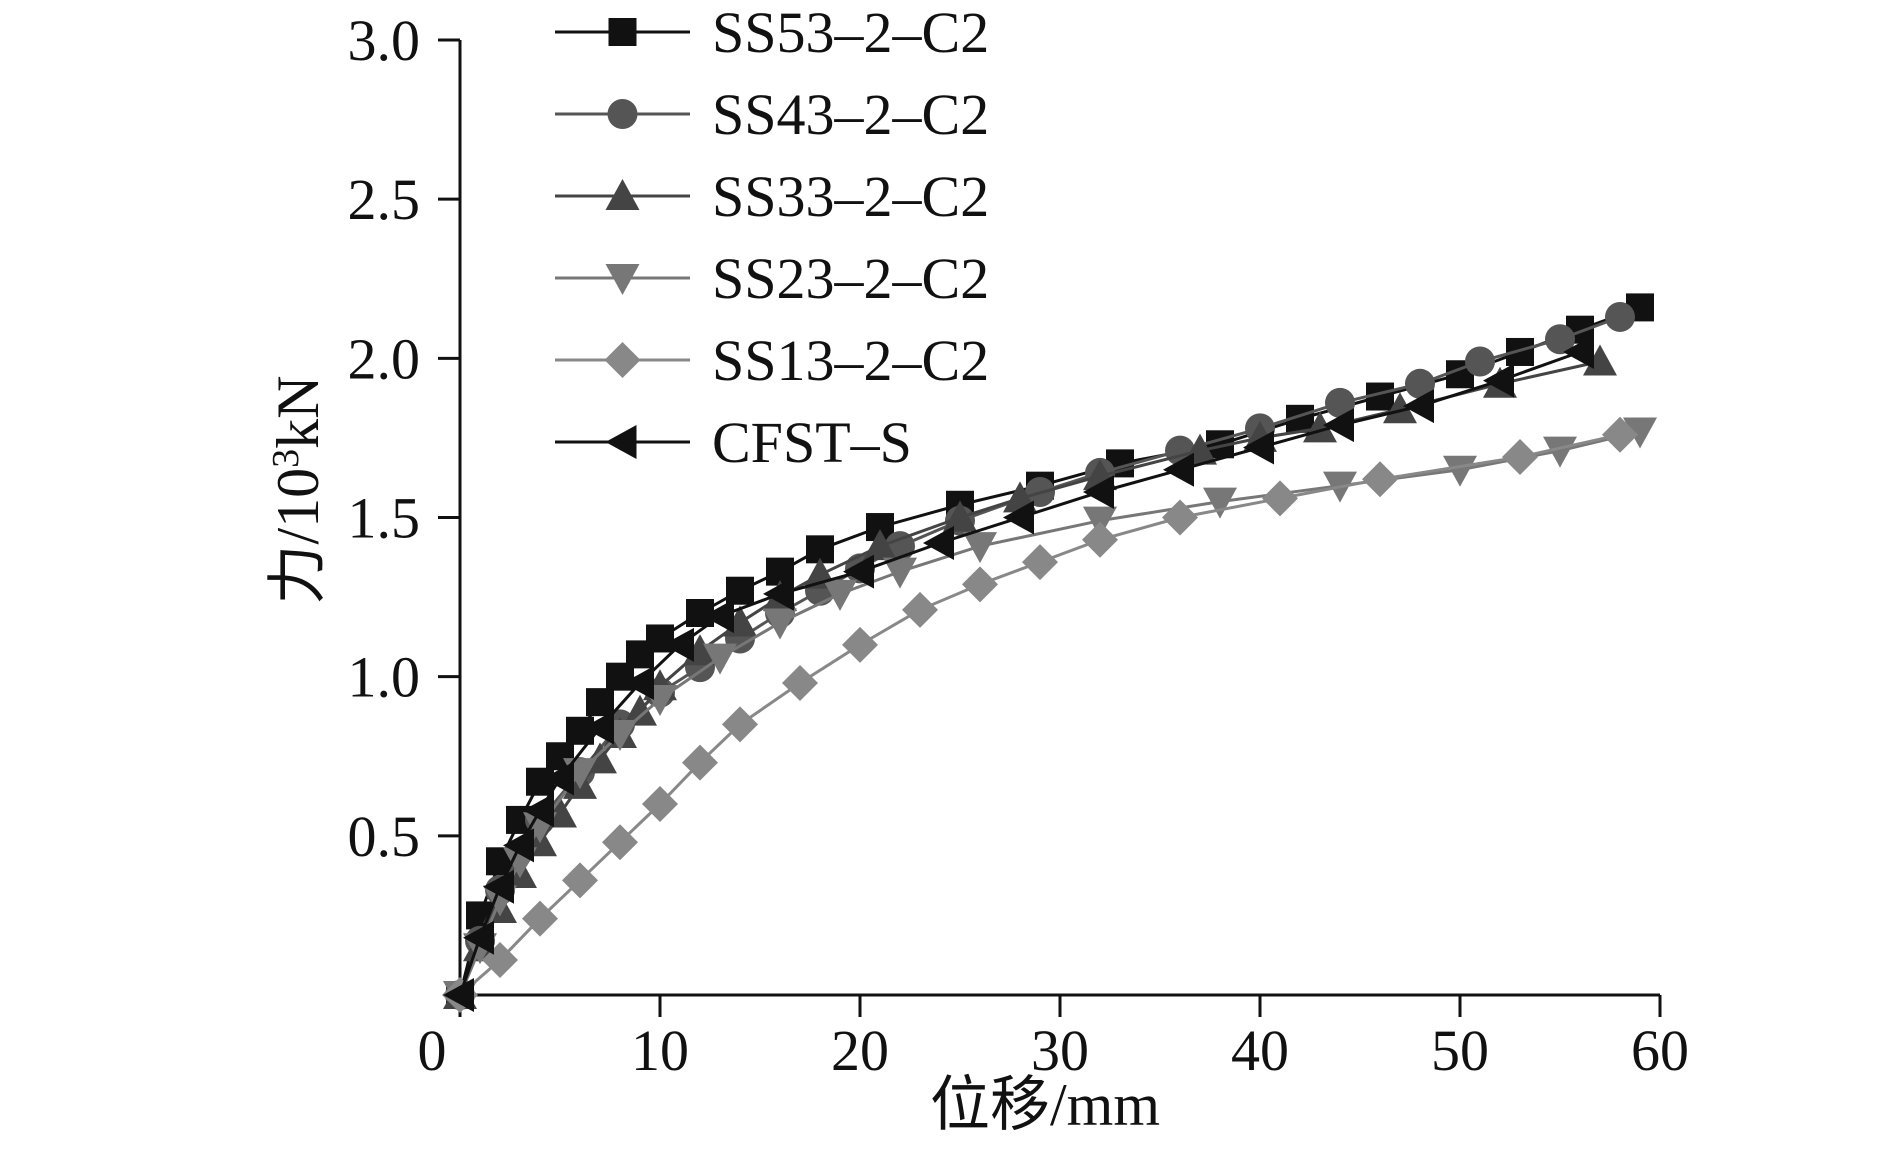 This screenshot has width=1890, height=1158. What do you see at coordinates (660, 1050) in the screenshot?
I see `x-tick-label: 10` at bounding box center [660, 1050].